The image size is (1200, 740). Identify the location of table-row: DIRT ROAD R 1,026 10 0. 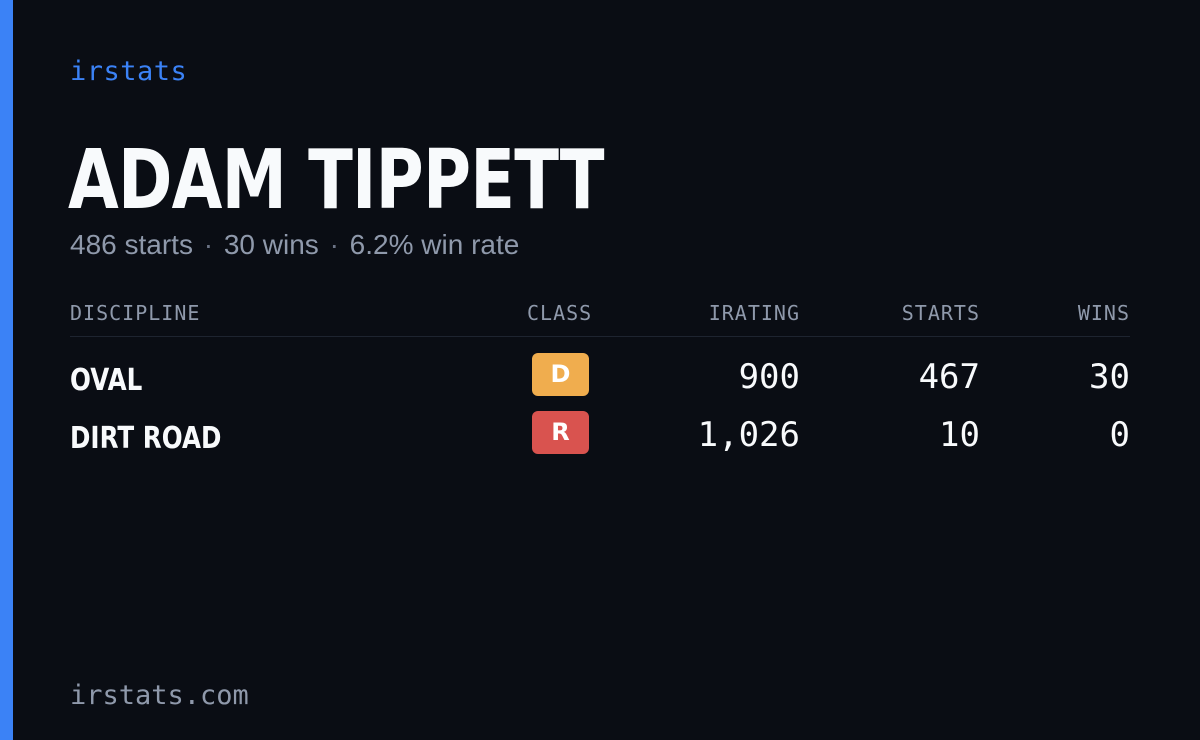
(600, 440).